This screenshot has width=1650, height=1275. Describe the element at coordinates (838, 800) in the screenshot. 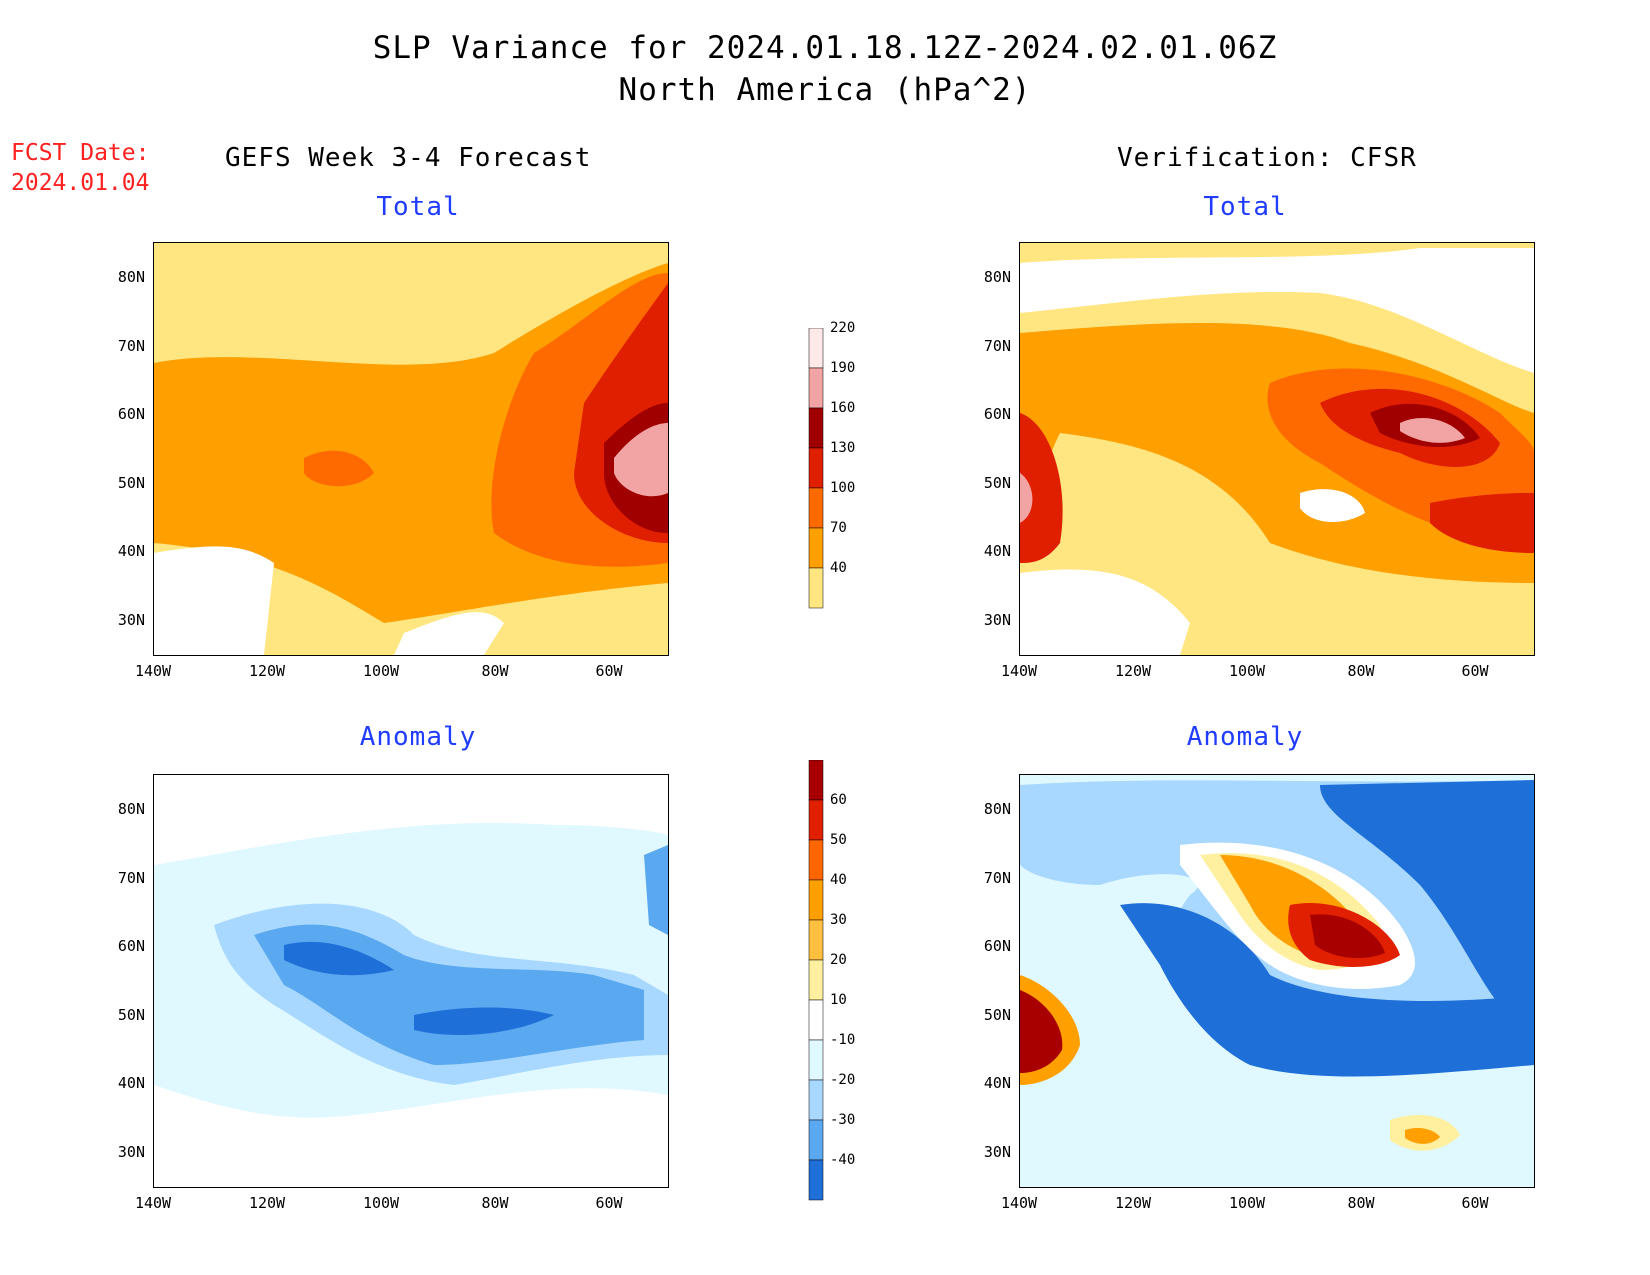

I see `colorbar-label: 60` at that location.